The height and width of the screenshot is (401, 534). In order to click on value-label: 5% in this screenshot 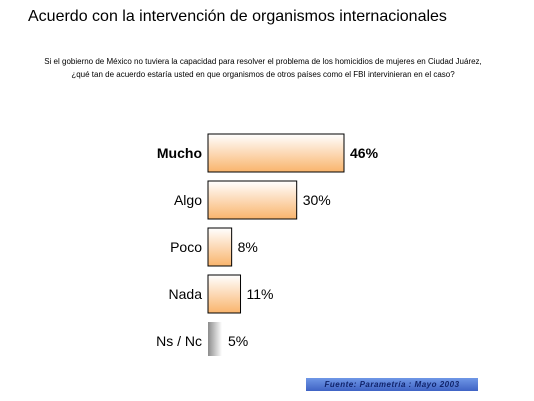, I will do `click(238, 341)`.